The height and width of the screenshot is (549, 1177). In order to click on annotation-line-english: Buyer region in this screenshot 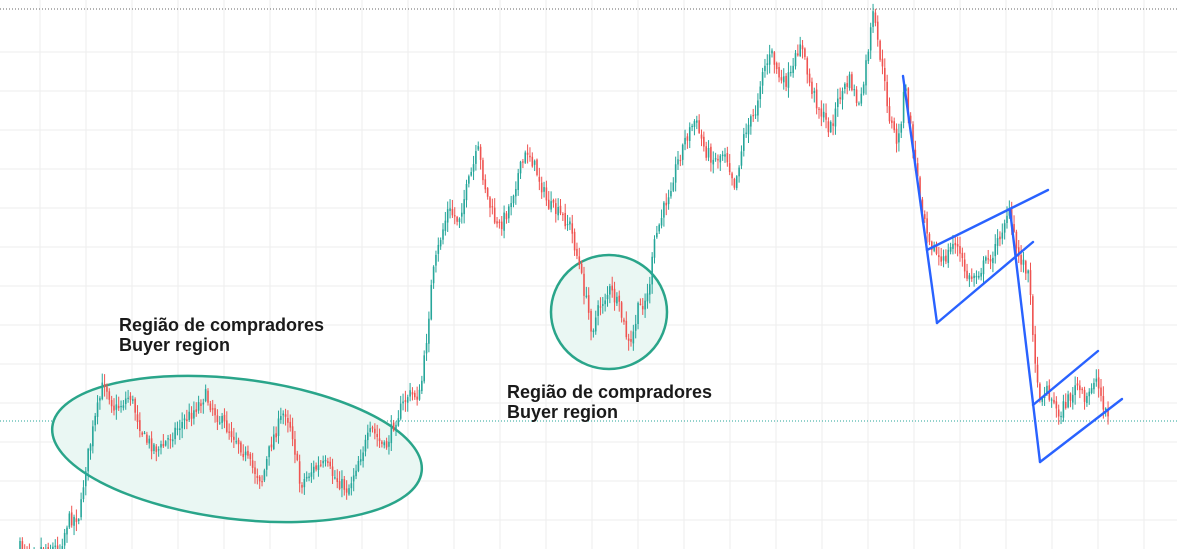, I will do `click(563, 412)`.